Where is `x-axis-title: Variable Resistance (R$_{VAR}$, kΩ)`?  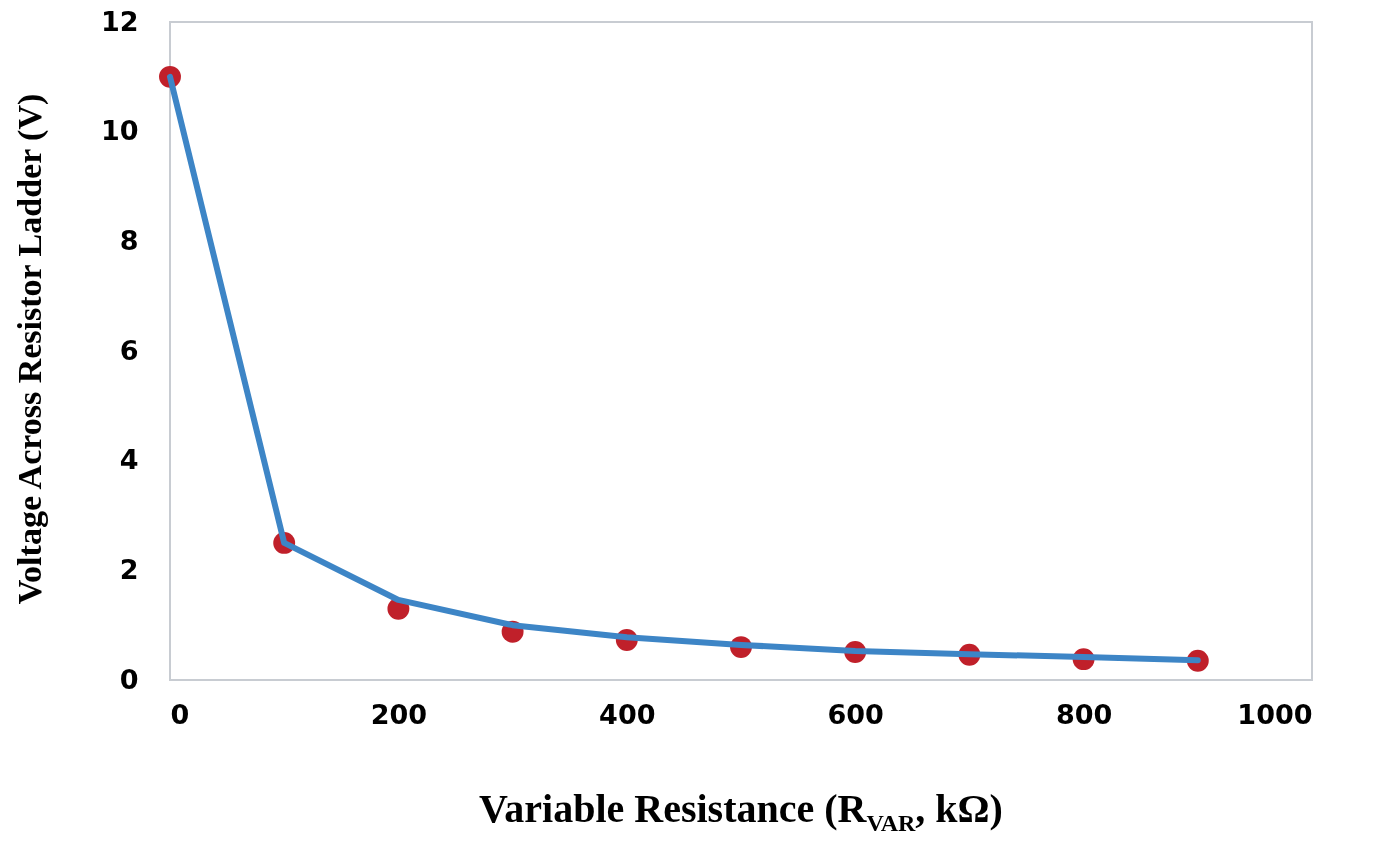
x-axis-title: Variable Resistance (R$_{VAR}$, kΩ) is located at coordinates (741, 811).